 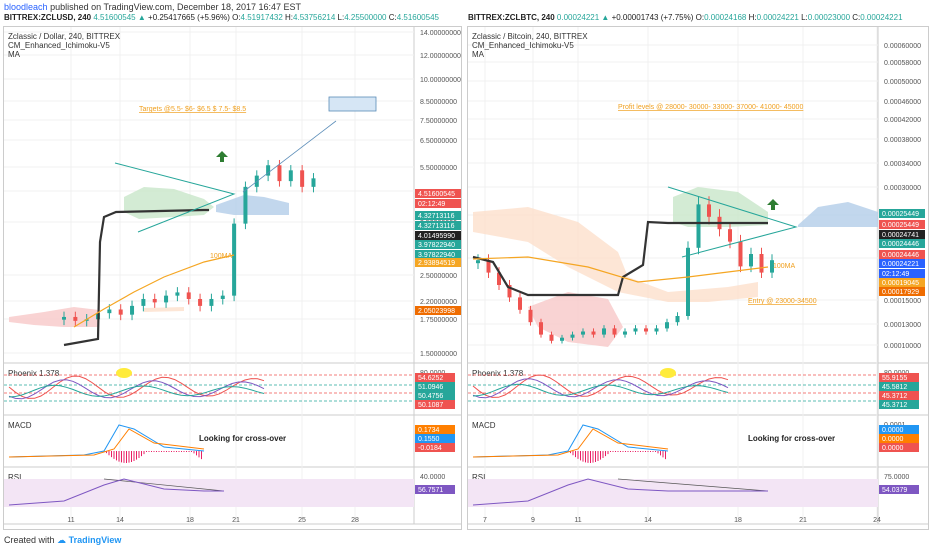 What do you see at coordinates (430, 396) in the screenshot?
I see `osc1-value-text: 50.4756` at bounding box center [430, 396].